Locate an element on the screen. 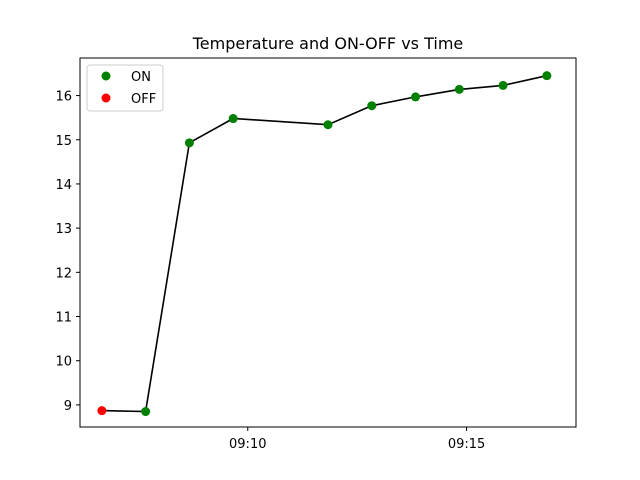  y-tick-label: 13 is located at coordinates (63, 229).